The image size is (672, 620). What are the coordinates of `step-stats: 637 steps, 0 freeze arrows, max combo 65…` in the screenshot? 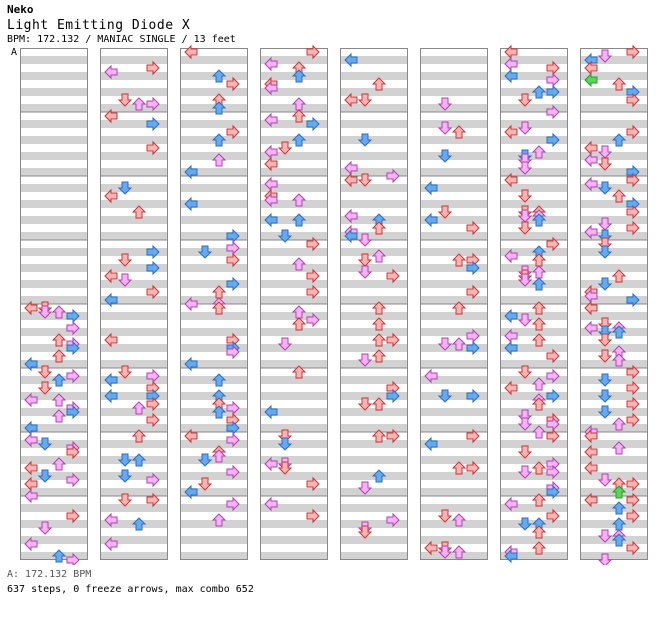 It's located at (130, 589).